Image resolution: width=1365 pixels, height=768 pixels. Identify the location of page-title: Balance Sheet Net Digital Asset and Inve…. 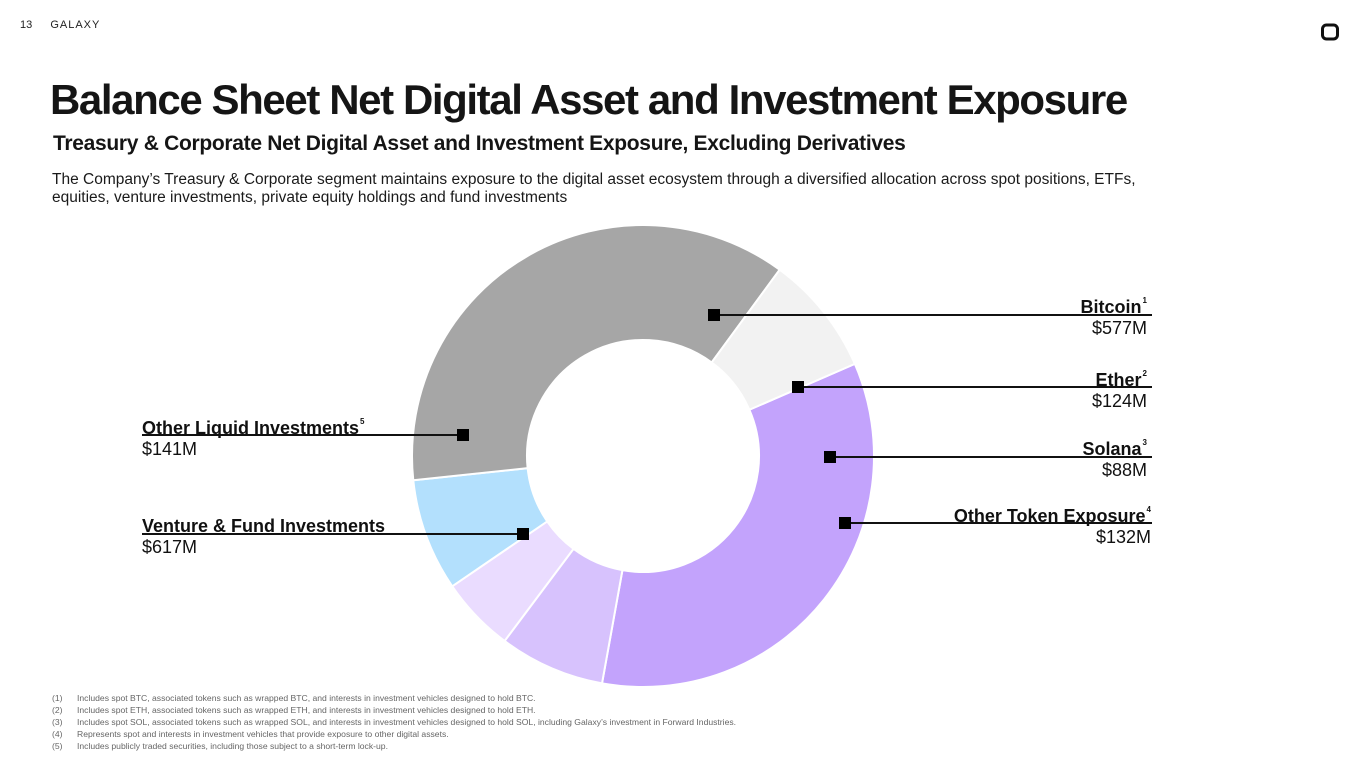
(589, 99).